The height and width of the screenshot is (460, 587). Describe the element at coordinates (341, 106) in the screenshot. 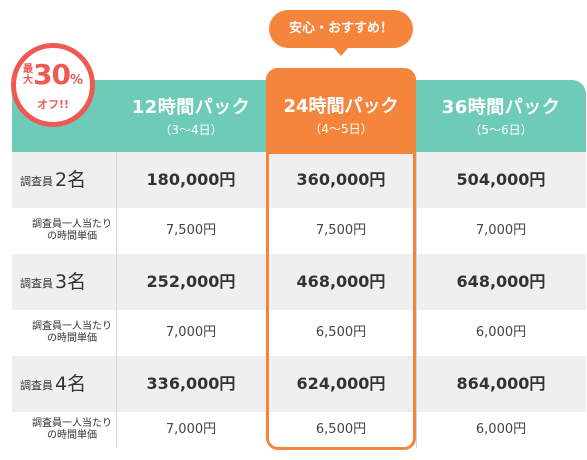

I see `column-24h-title: 24時間パック` at that location.